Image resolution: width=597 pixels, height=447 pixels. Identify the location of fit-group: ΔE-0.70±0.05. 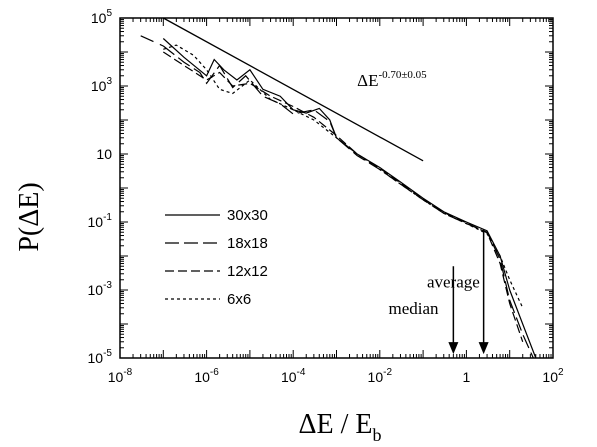
(294, 89).